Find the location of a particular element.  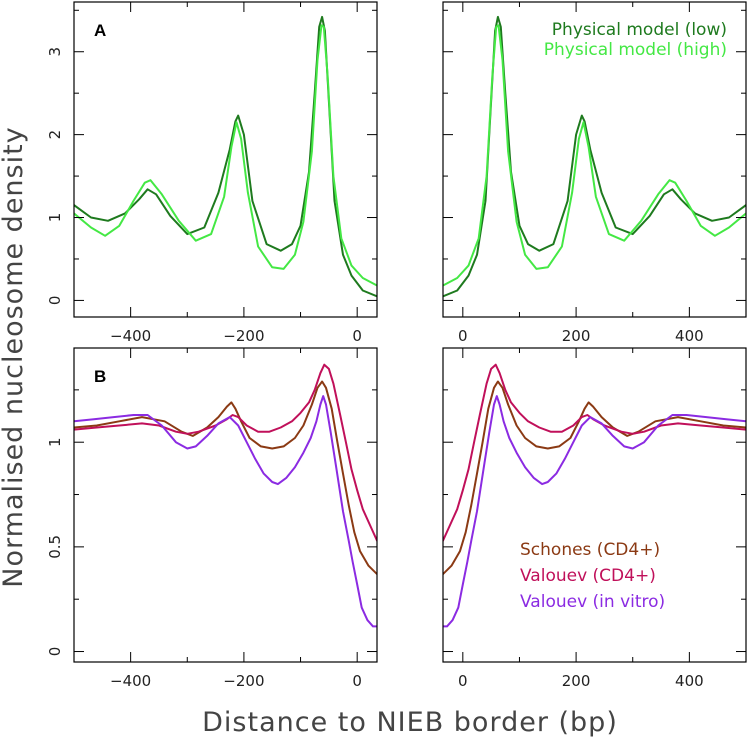

x-tick-label-b-left-2: 0 is located at coordinates (357, 681).